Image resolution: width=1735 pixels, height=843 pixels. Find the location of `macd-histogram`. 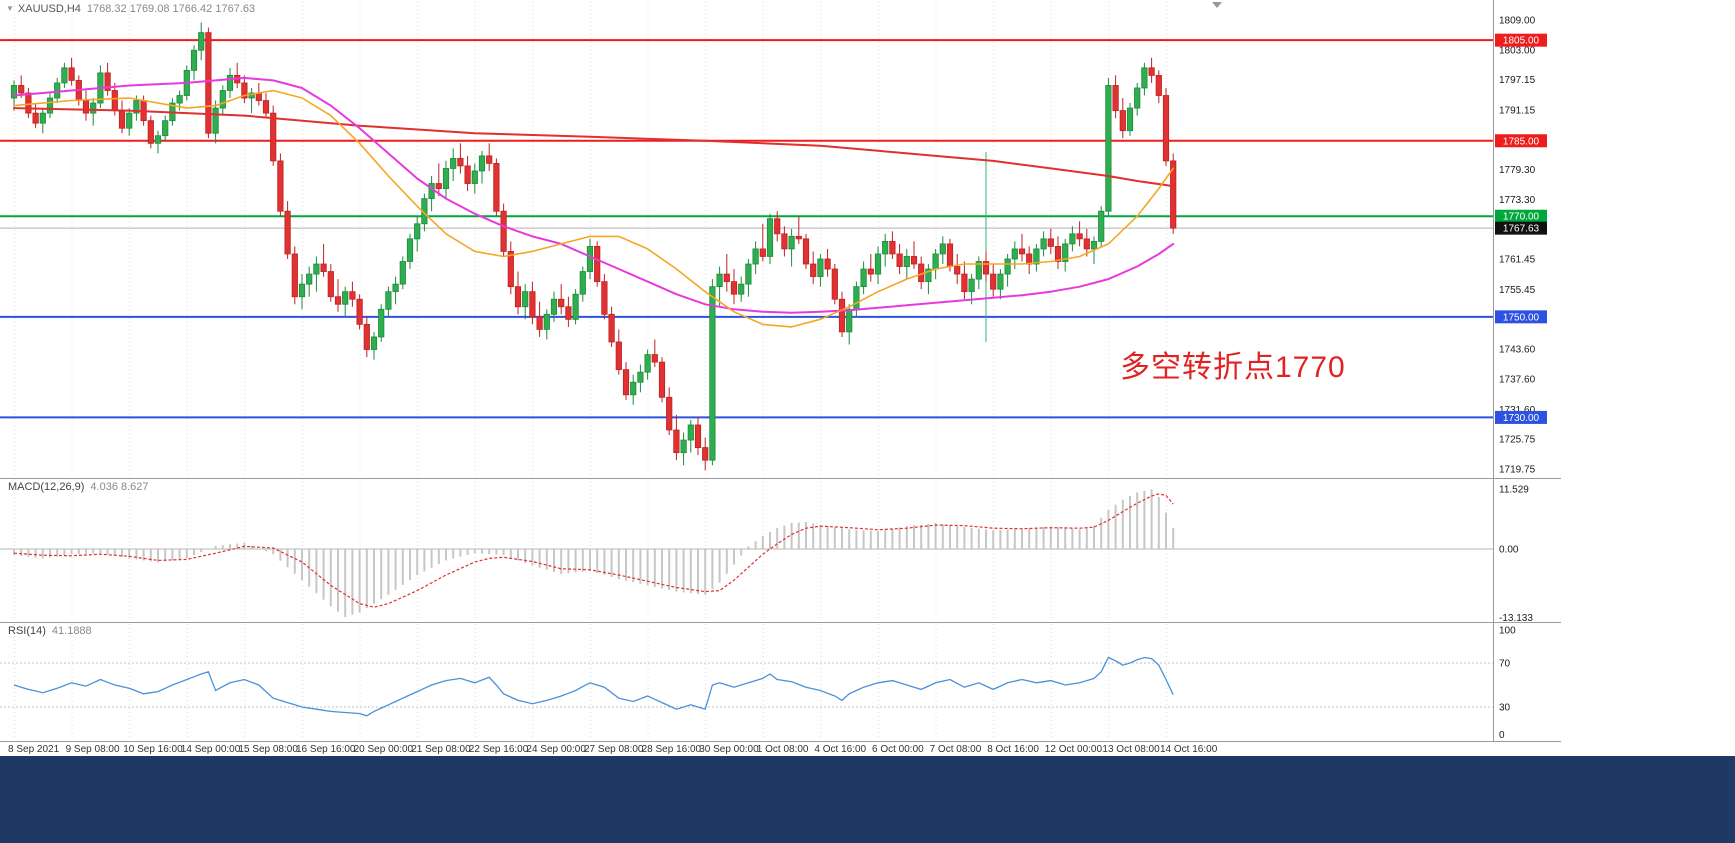

macd-histogram is located at coordinates (594, 553).